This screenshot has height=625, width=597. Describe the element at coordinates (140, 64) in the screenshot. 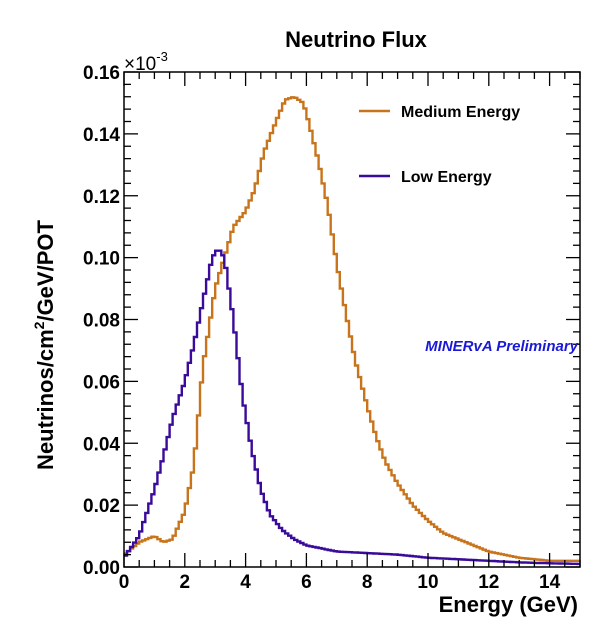

I see `y-multiplier-base: ×10` at that location.